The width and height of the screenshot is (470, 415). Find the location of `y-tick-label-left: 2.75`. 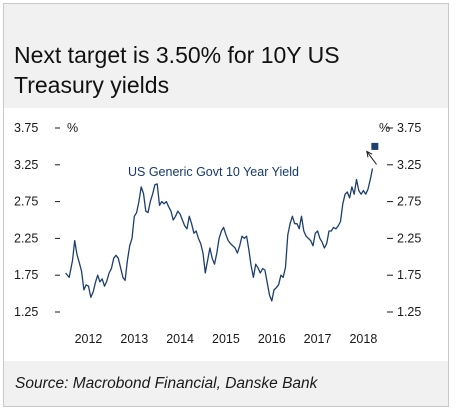

y-tick-label-left: 2.75 is located at coordinates (26, 202).